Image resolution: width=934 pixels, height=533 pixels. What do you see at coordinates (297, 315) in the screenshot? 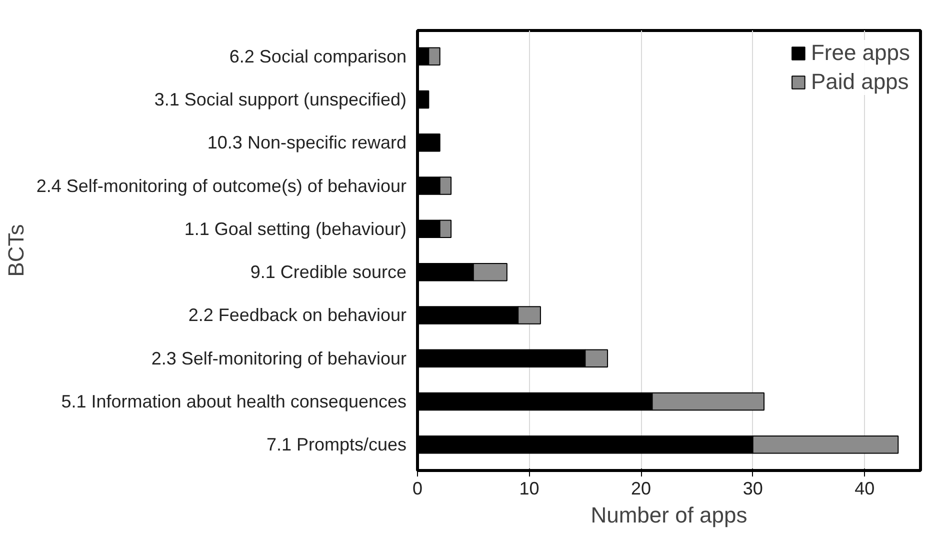
I see `y-tick-label: 2.2 Feedback on behaviour` at bounding box center [297, 315].